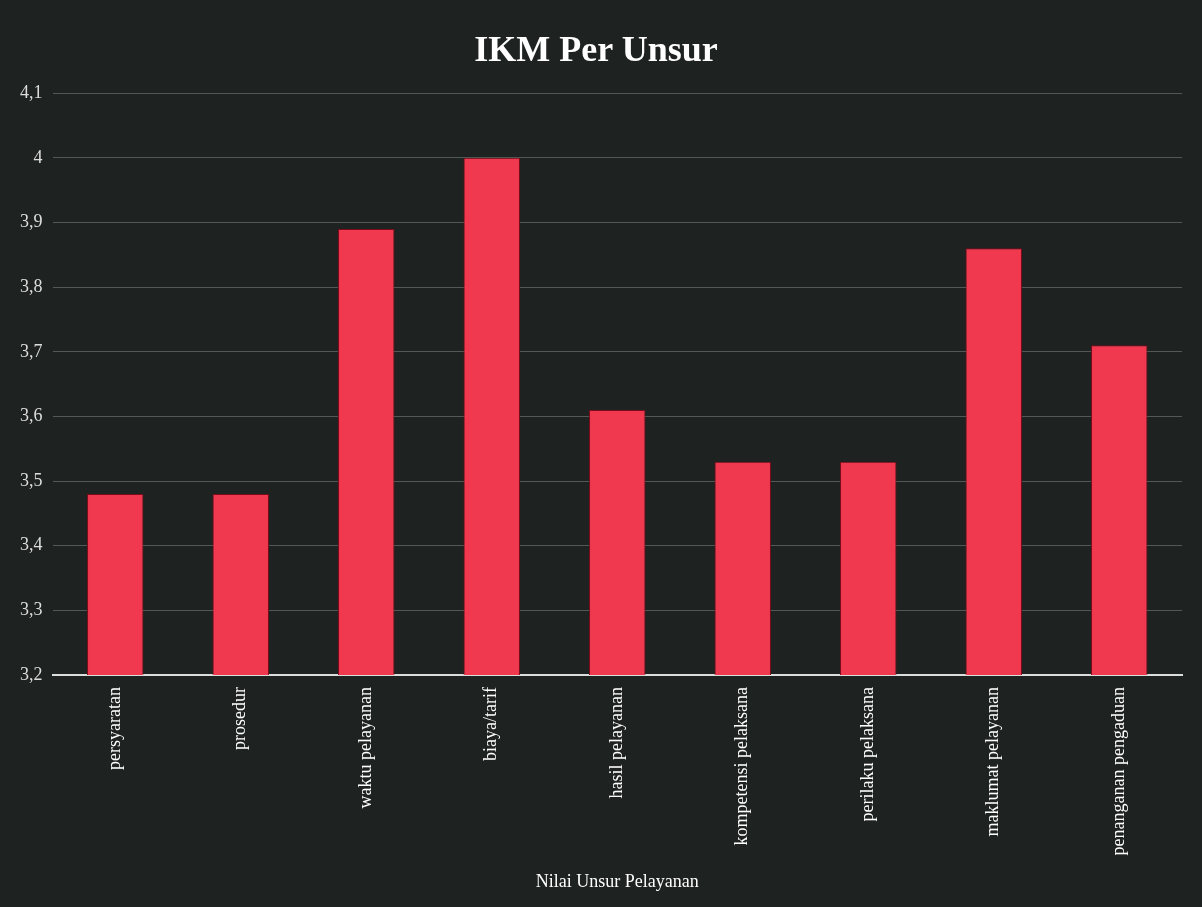 The height and width of the screenshot is (907, 1202). Describe the element at coordinates (31, 285) in the screenshot. I see `y-tick-label: 3,8` at that location.